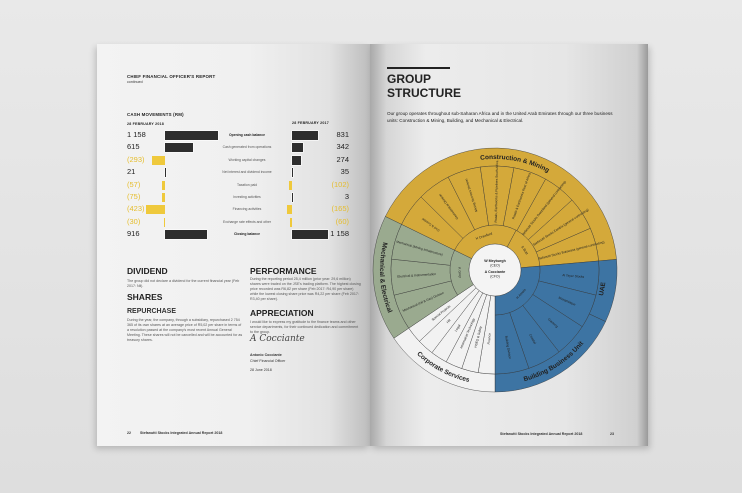  I want to click on cash-row: 21 Net interest and dividend income 35, so click(233, 173).